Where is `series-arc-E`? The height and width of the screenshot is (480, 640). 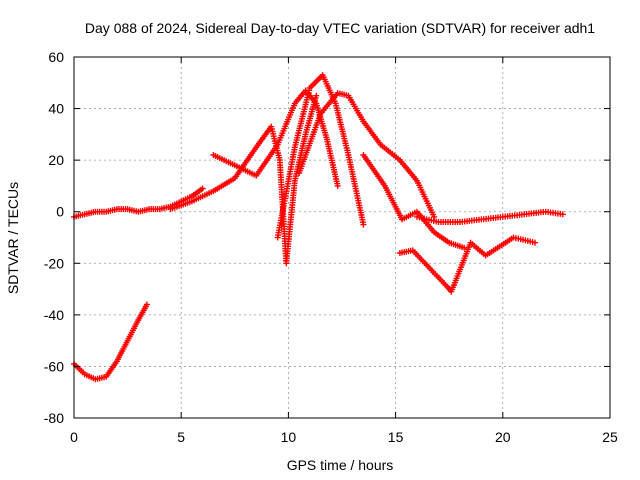 series-arc-E is located at coordinates (414, 201).